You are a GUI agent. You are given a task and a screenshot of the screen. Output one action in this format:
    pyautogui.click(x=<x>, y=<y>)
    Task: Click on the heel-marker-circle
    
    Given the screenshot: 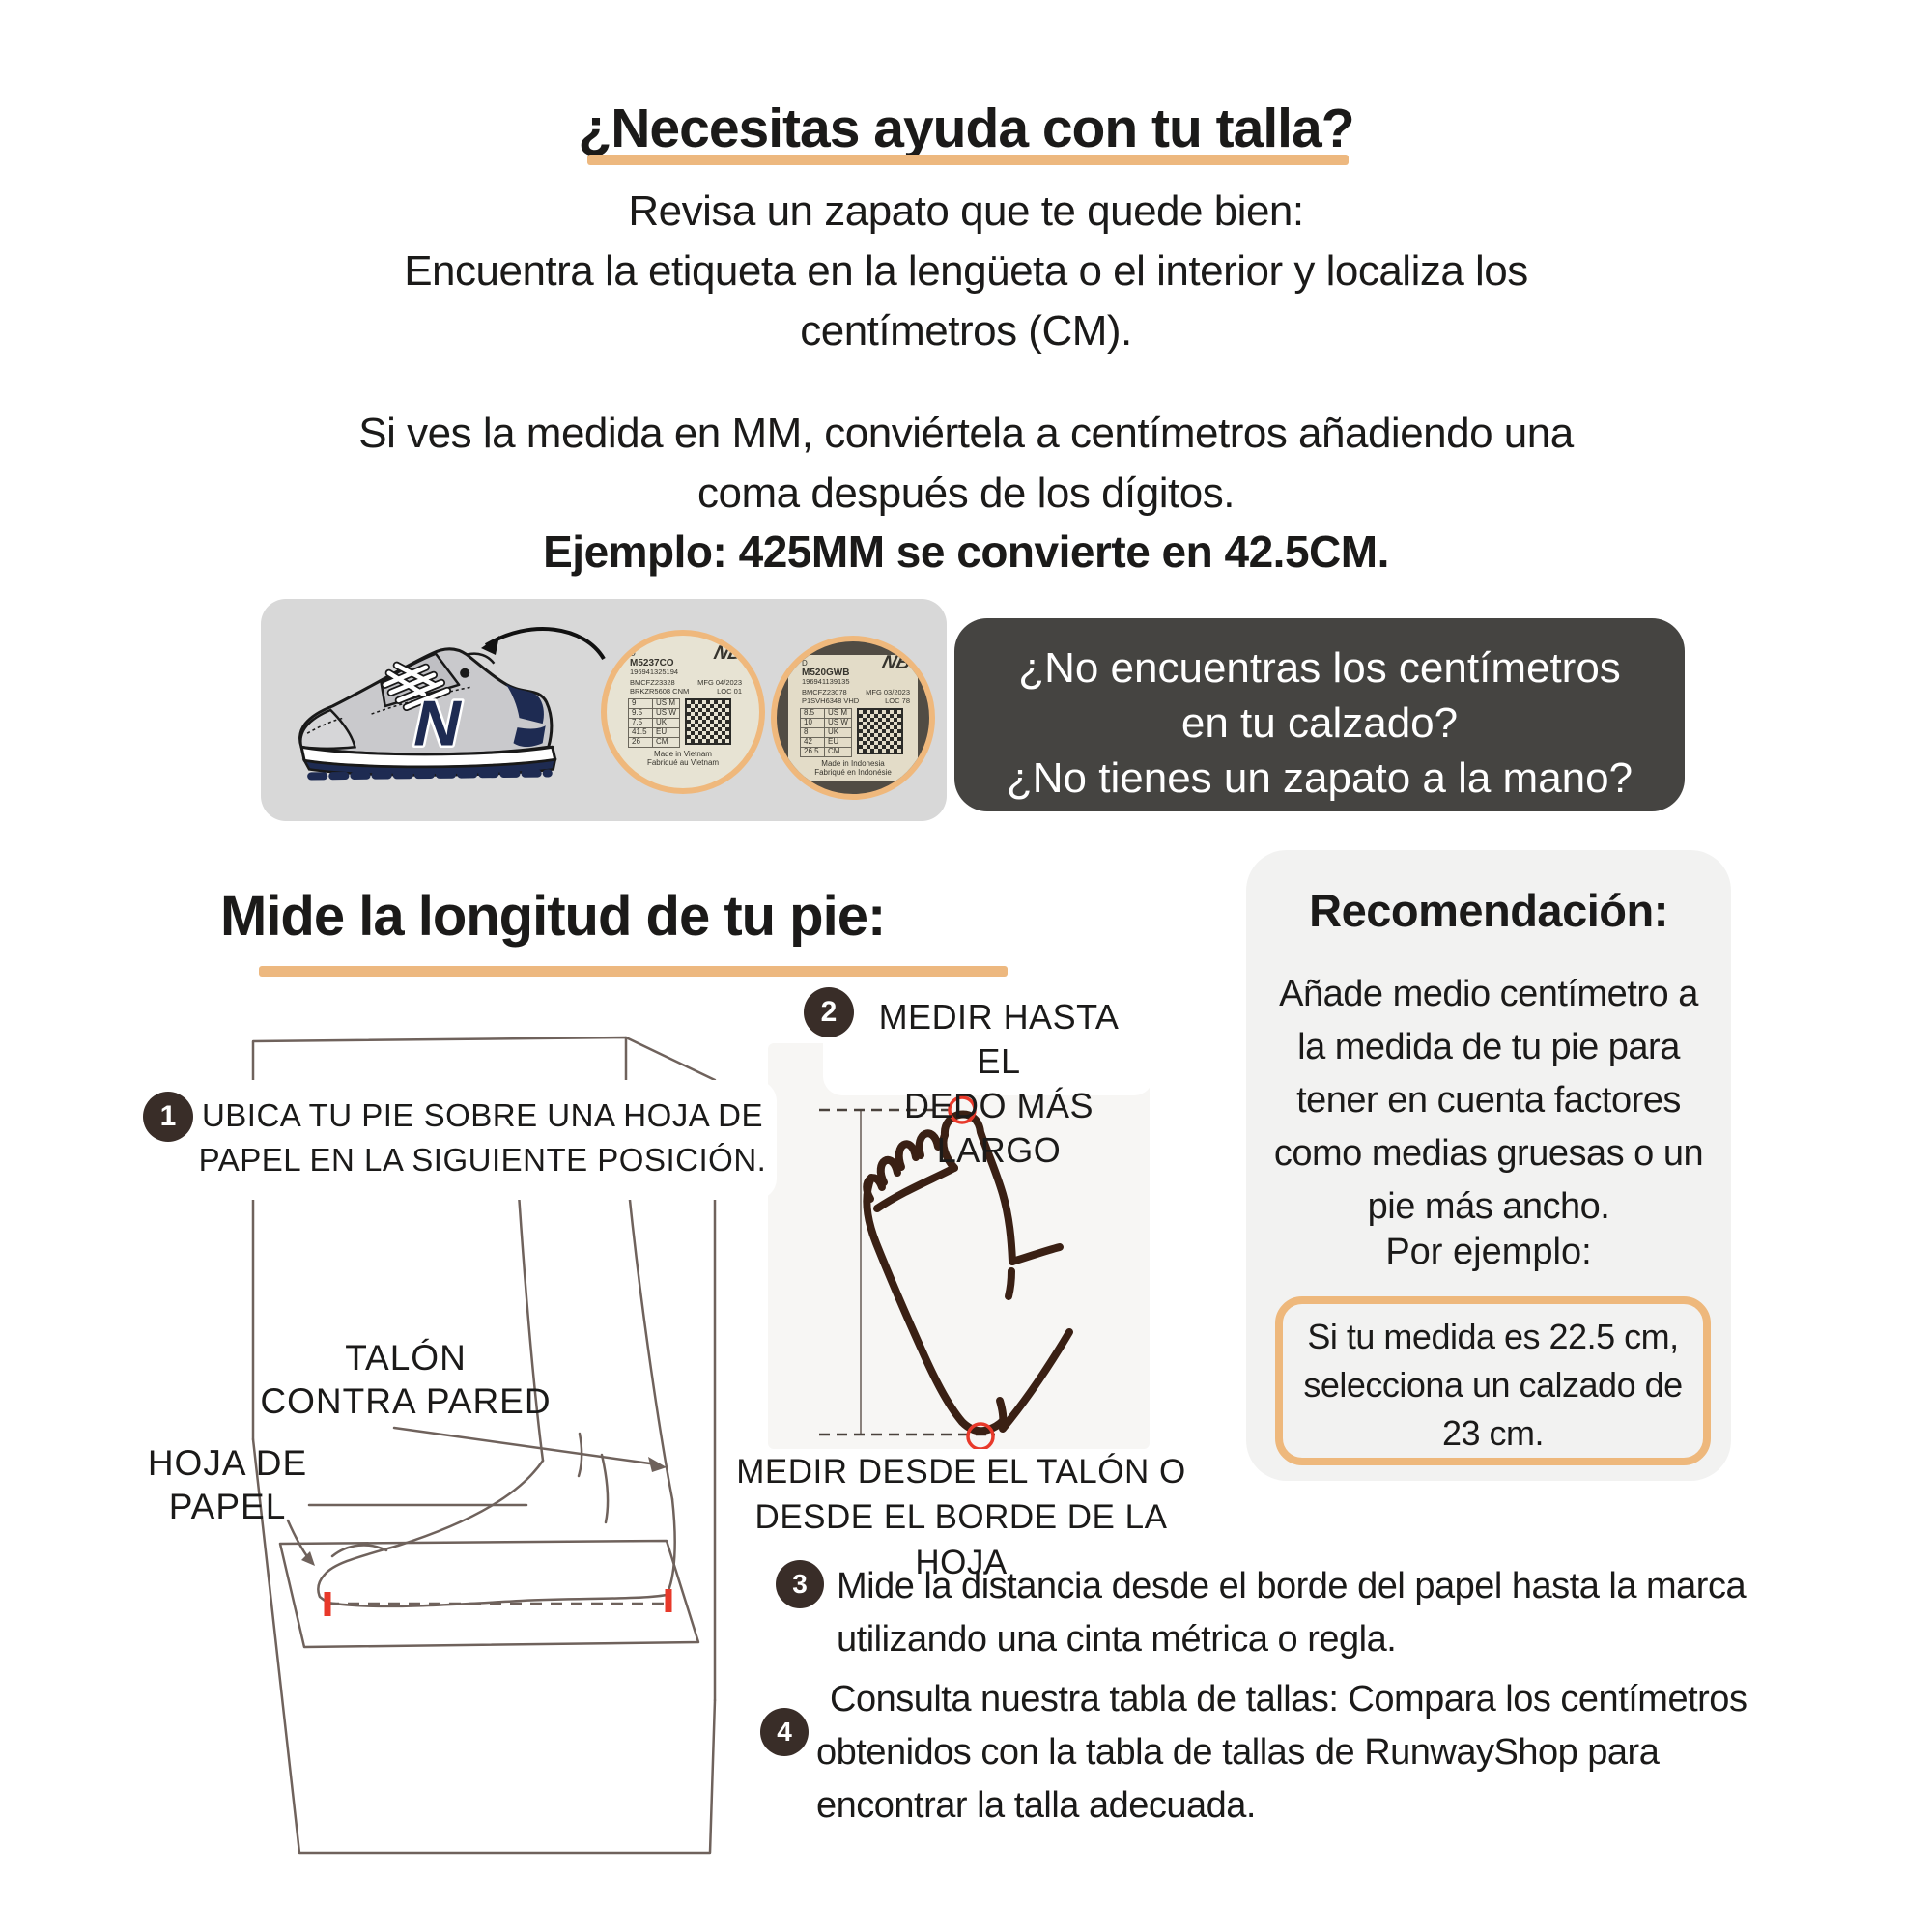 What is the action you would take?
    pyautogui.click(x=980, y=1435)
    